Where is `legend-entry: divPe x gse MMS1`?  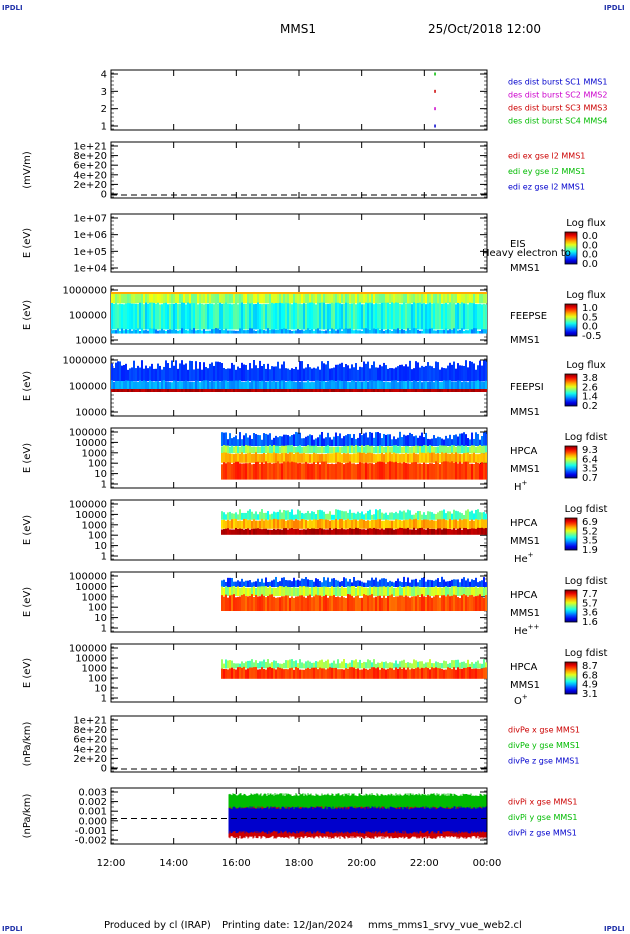 legend-entry: divPe x gse MMS1 is located at coordinates (544, 729).